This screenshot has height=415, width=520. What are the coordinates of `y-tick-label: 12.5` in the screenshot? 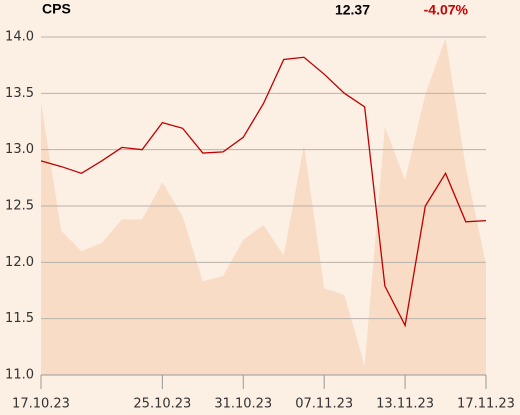 It's located at (19, 206).